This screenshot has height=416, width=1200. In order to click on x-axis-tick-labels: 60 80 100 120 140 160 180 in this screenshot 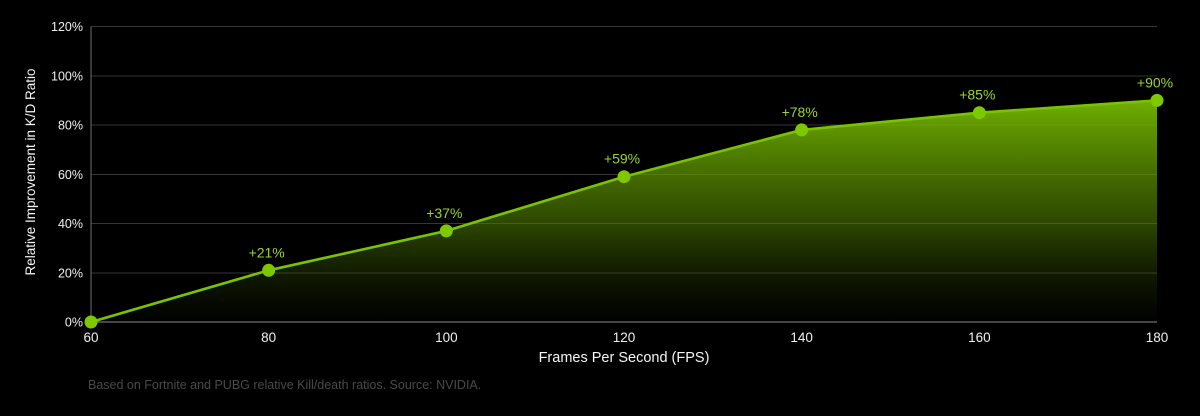, I will do `click(625, 337)`.